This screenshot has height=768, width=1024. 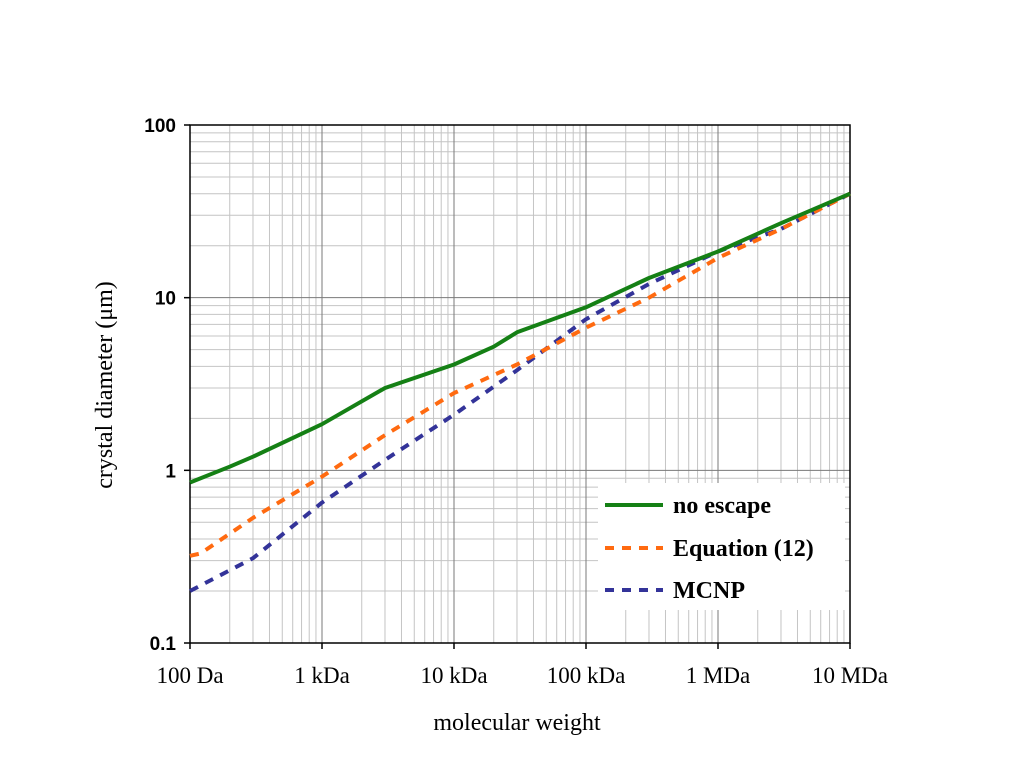 I want to click on y-axis-title: crystal diameter (μm), so click(x=105, y=384).